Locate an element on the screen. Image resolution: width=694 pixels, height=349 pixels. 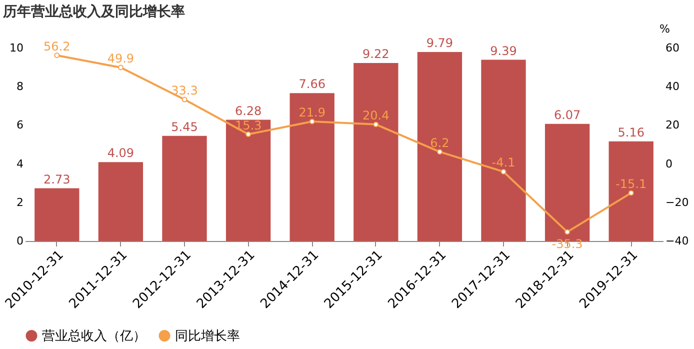
data-label: 6.2 is located at coordinates (440, 143).